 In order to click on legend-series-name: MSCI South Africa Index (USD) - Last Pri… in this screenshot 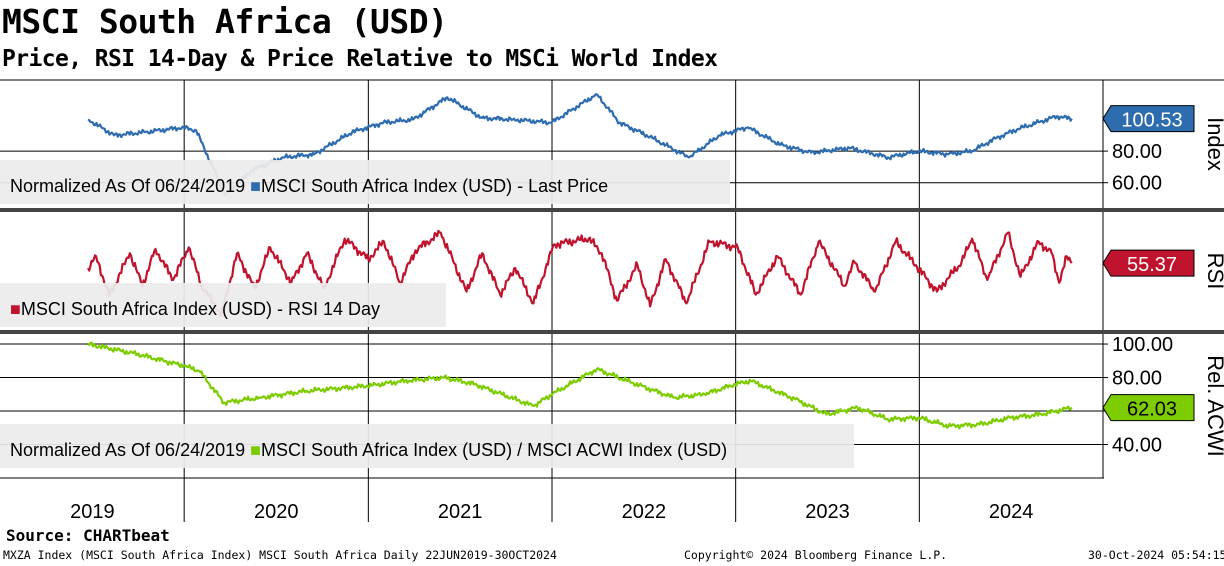, I will do `click(434, 186)`.